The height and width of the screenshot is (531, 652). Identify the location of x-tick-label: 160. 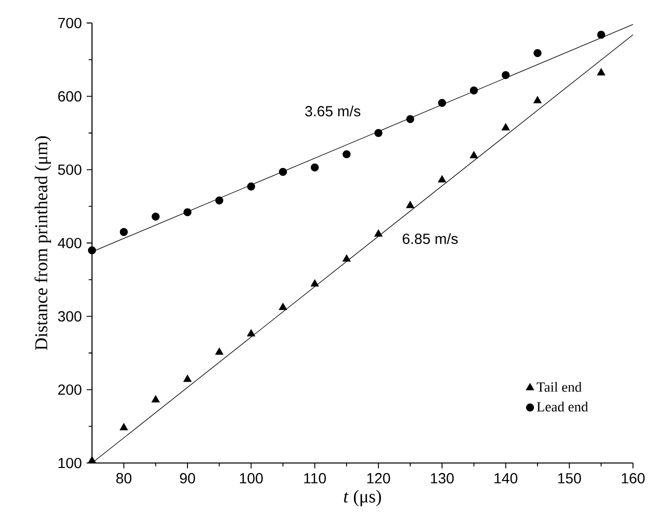
(633, 478).